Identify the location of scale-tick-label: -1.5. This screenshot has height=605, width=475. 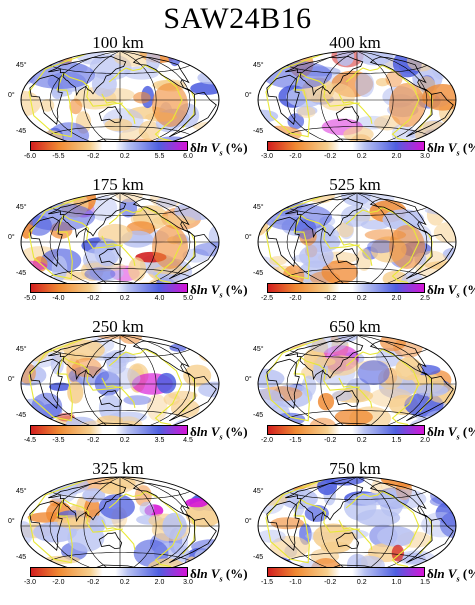
(267, 582).